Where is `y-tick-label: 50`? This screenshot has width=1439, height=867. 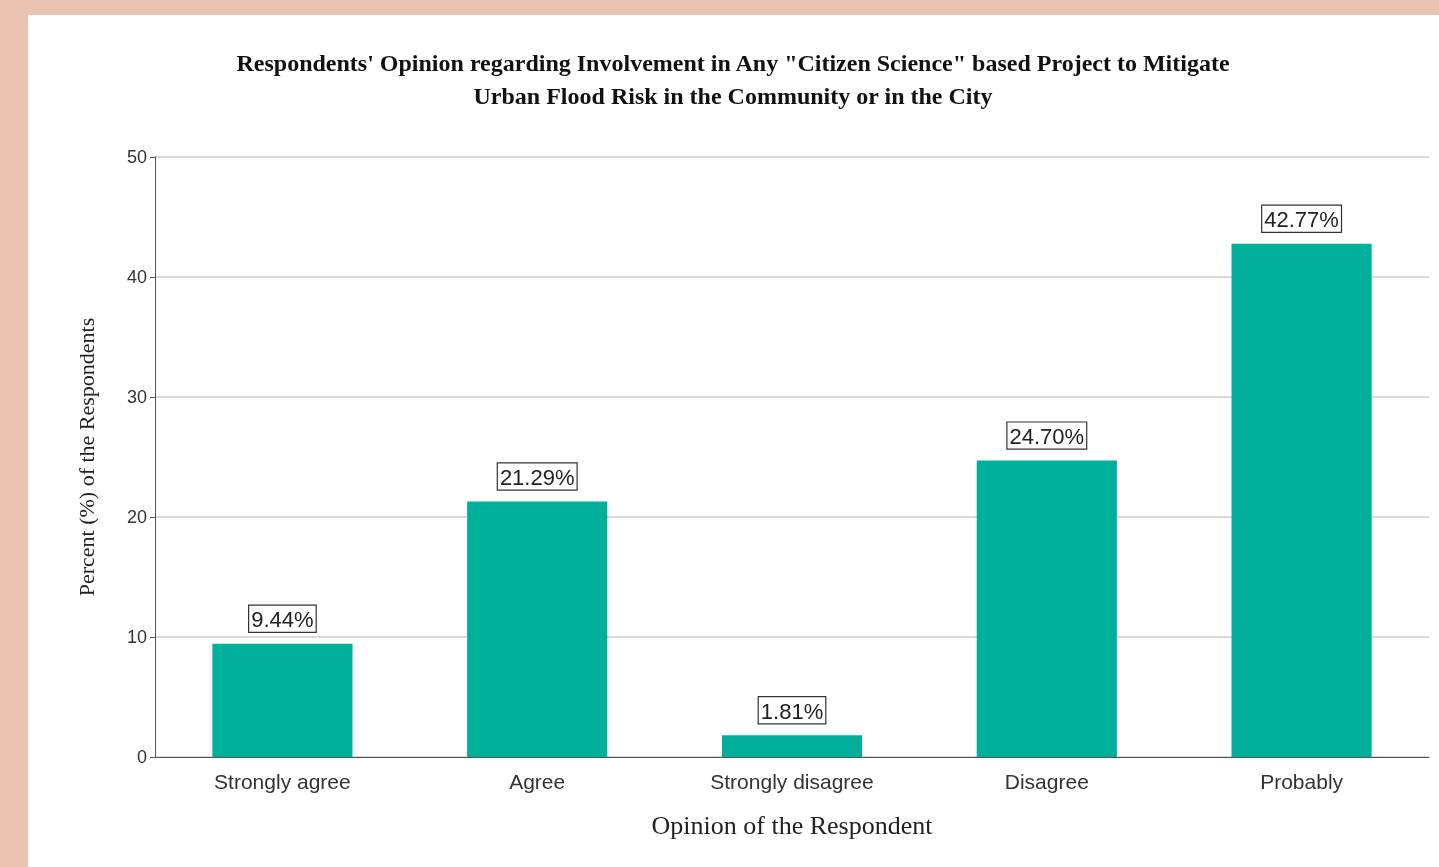 y-tick-label: 50 is located at coordinates (136, 157).